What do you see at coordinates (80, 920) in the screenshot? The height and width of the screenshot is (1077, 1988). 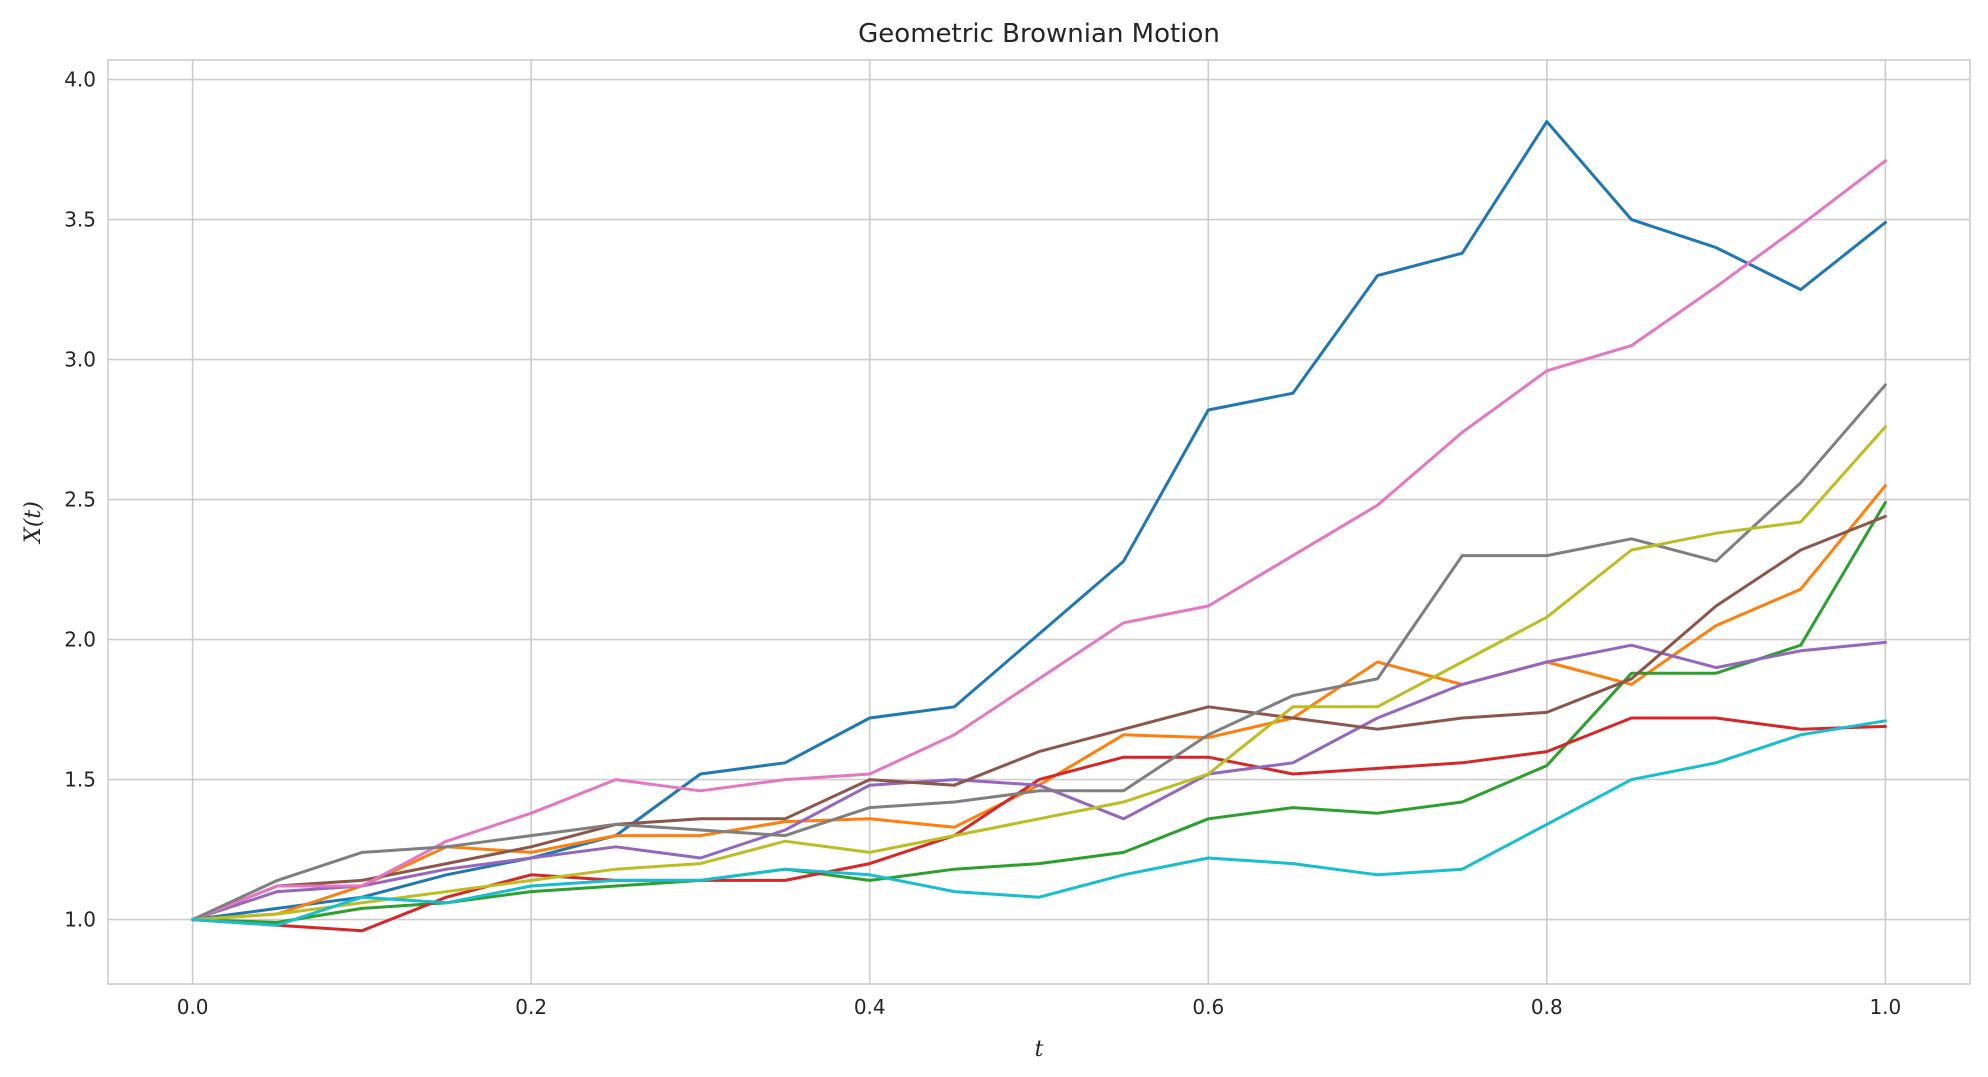 I see `y-tick-label: 1.0` at bounding box center [80, 920].